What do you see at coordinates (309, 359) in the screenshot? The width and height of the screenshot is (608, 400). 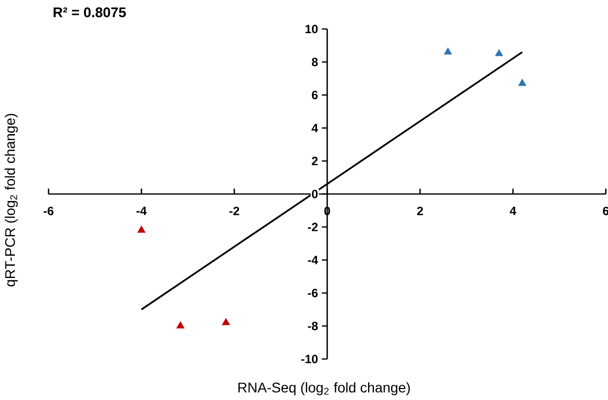 I see `y-tick-label: -10` at bounding box center [309, 359].